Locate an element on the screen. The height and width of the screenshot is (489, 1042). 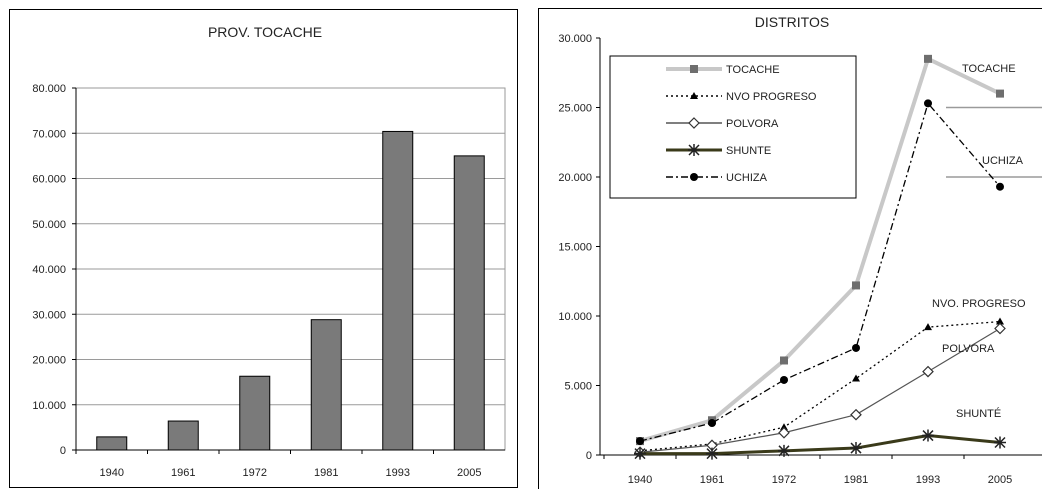
series-end-label: UCHIZA is located at coordinates (1003, 161).